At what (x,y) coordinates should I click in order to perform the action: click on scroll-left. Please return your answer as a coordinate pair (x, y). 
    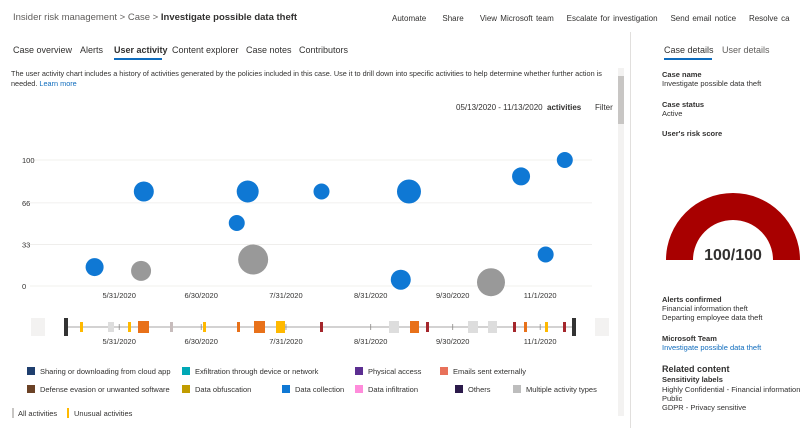
    Looking at the image, I should click on (38, 327).